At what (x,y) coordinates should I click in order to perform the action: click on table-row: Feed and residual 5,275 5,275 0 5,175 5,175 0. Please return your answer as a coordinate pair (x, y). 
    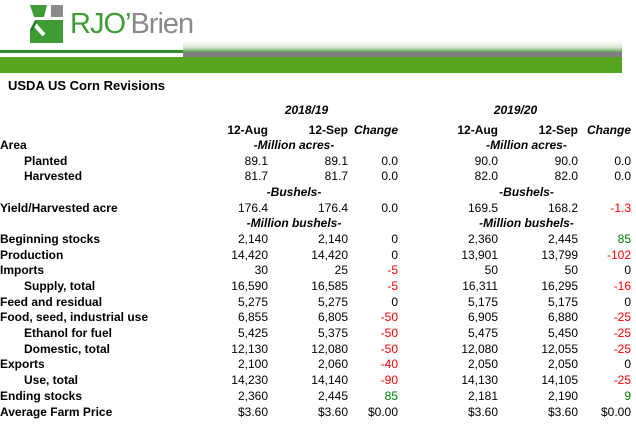
    Looking at the image, I should click on (316, 302).